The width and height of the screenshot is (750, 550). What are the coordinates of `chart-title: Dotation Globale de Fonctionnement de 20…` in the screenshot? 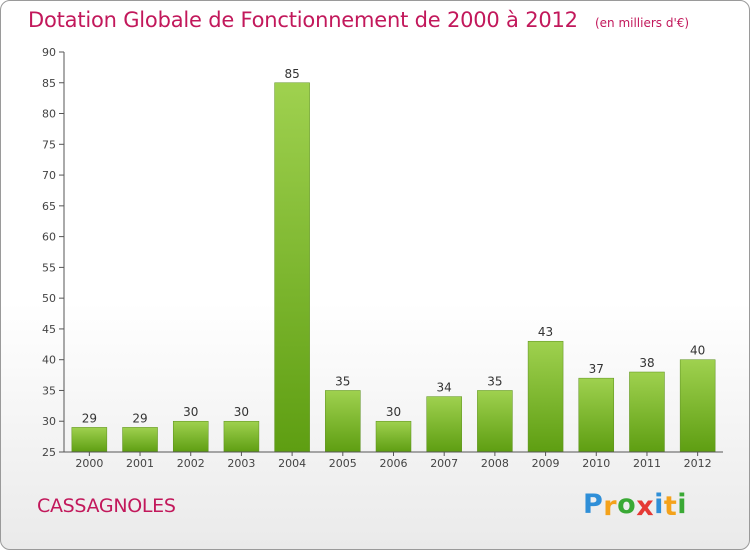 It's located at (303, 20).